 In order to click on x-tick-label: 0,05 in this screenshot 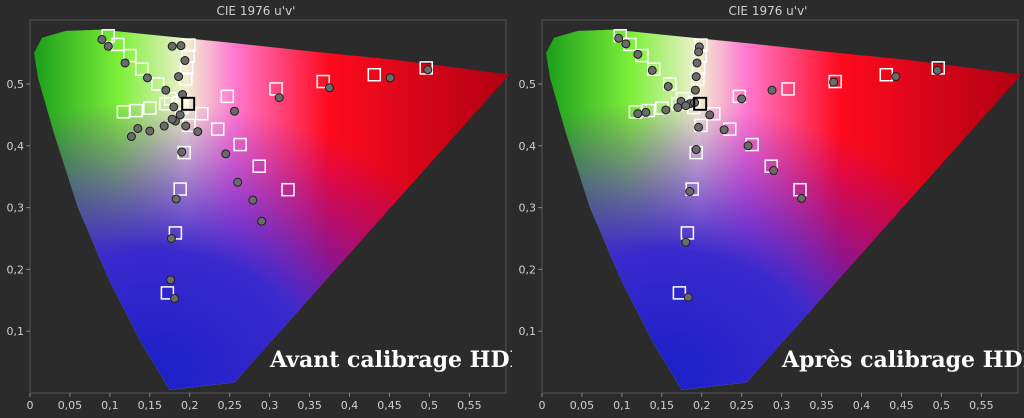, I will do `click(582, 405)`.